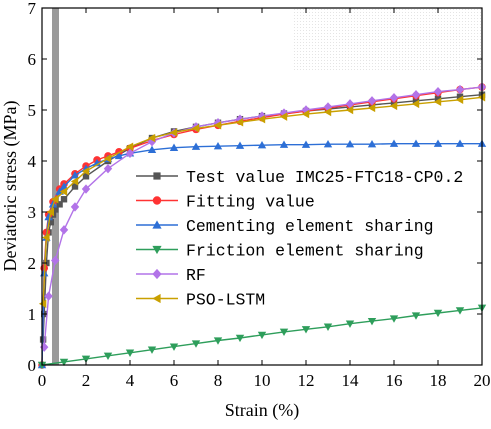  I want to click on x-tick-label: 12, so click(306, 380).